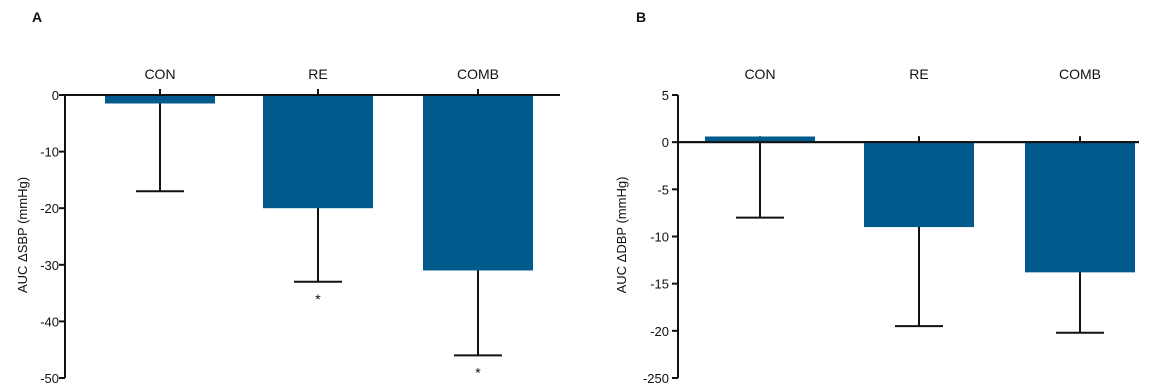 This screenshot has width=1151, height=388. Describe the element at coordinates (918, 74) in the screenshot. I see `category-label-re-b: RE` at that location.